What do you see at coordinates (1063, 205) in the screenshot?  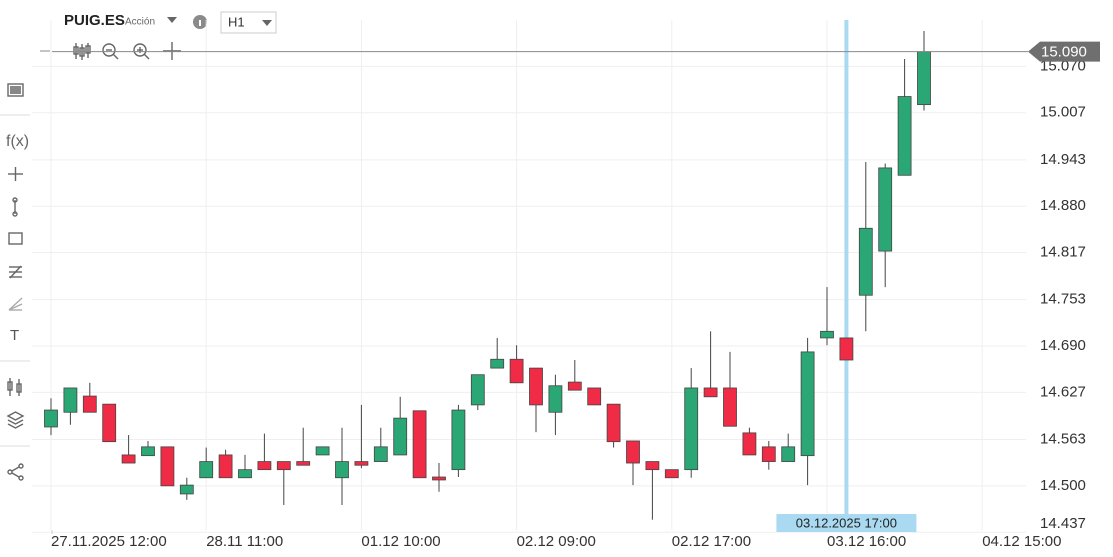 I see `y-tick-label: 14.880` at bounding box center [1063, 205].